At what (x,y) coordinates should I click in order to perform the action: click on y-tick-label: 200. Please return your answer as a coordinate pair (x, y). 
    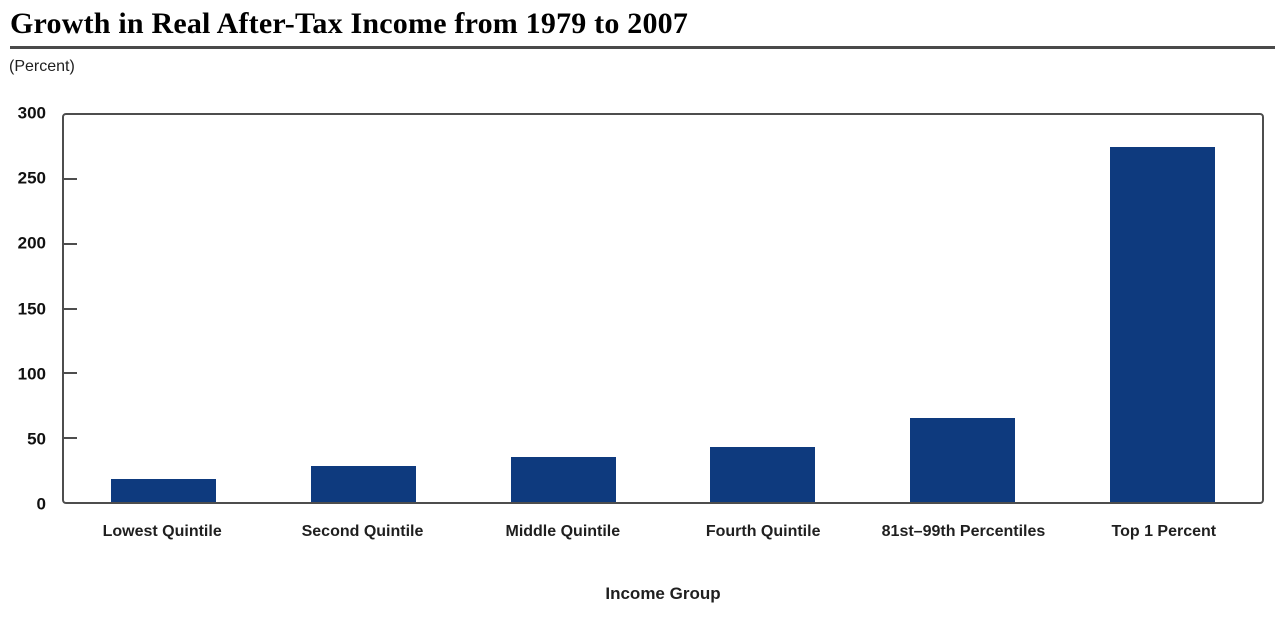
    Looking at the image, I should click on (31, 243).